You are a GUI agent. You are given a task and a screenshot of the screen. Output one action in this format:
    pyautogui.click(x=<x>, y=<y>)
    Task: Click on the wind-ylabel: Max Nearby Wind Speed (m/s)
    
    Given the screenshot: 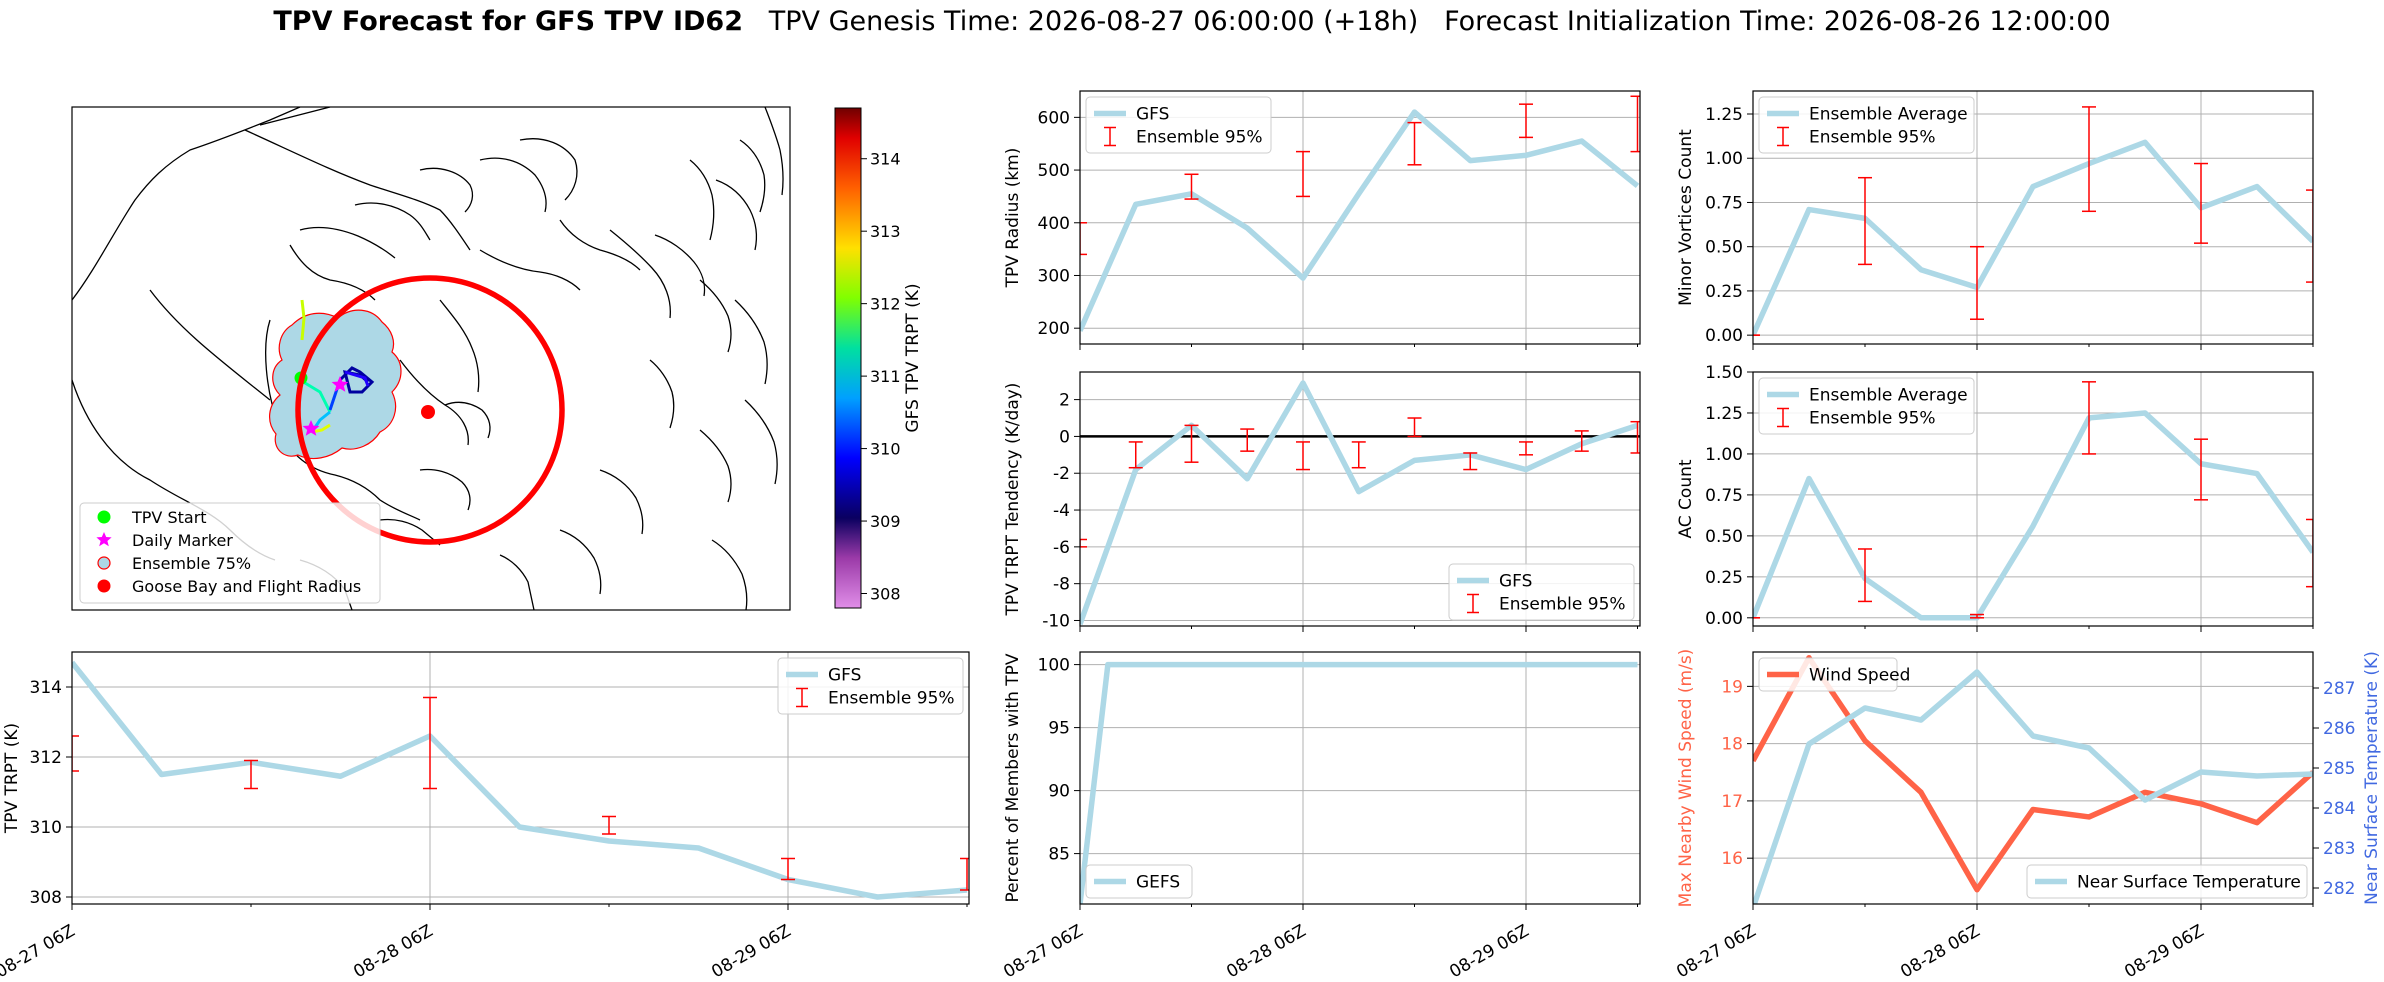 What is the action you would take?
    pyautogui.click(x=1686, y=778)
    